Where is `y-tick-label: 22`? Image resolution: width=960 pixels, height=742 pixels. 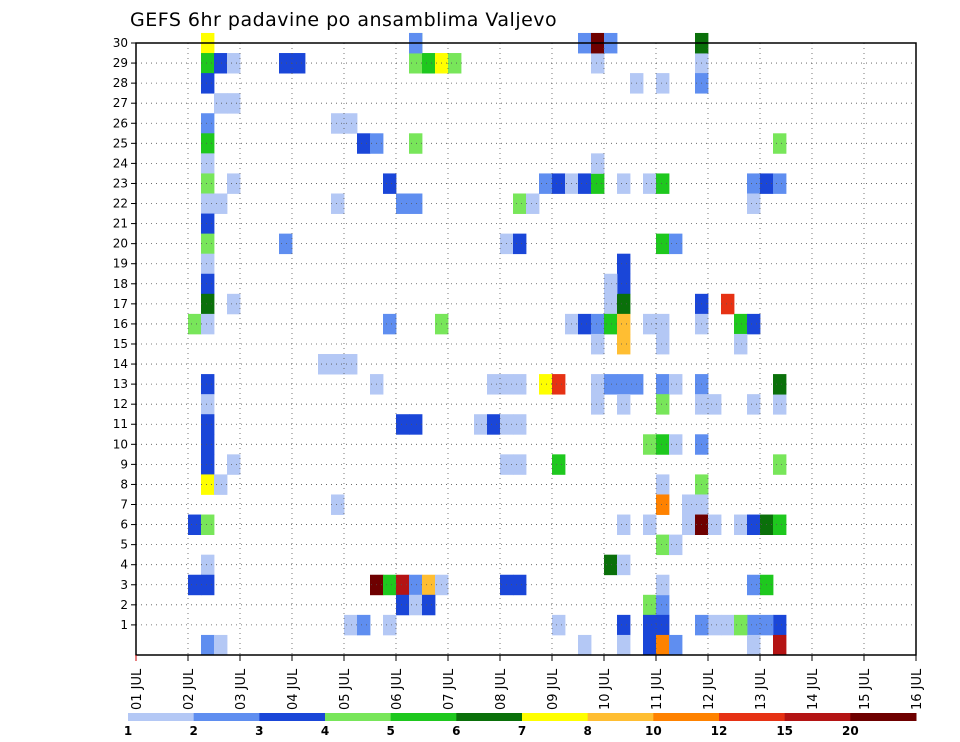
y-tick-label: 22 is located at coordinates (120, 204).